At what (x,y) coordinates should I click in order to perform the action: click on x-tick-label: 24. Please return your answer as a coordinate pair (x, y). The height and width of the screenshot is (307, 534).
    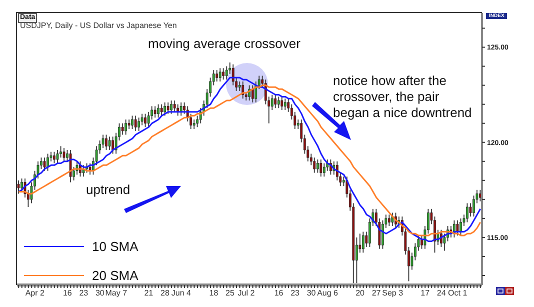
    Looking at the image, I should click on (441, 293).